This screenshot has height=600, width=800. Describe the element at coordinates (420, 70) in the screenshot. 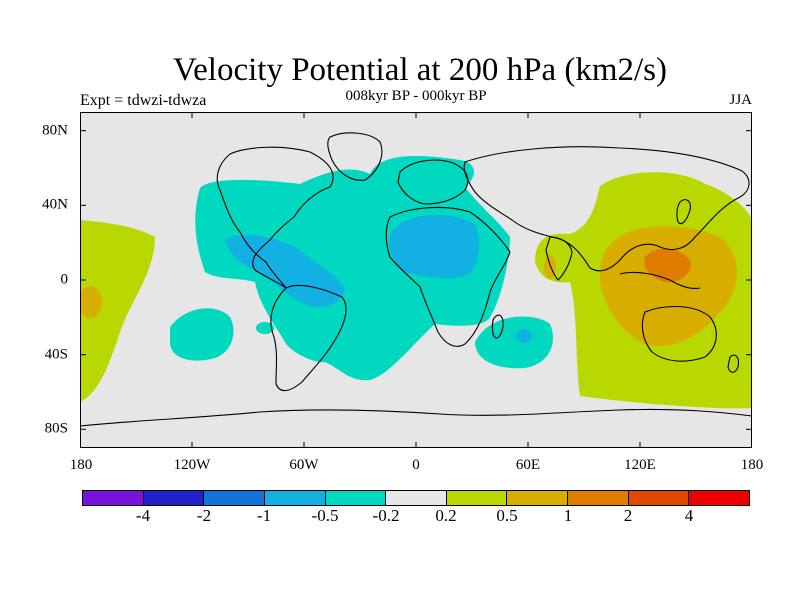

I see `map-title: Velocity Potential at 200 hPa (km2/s)` at that location.